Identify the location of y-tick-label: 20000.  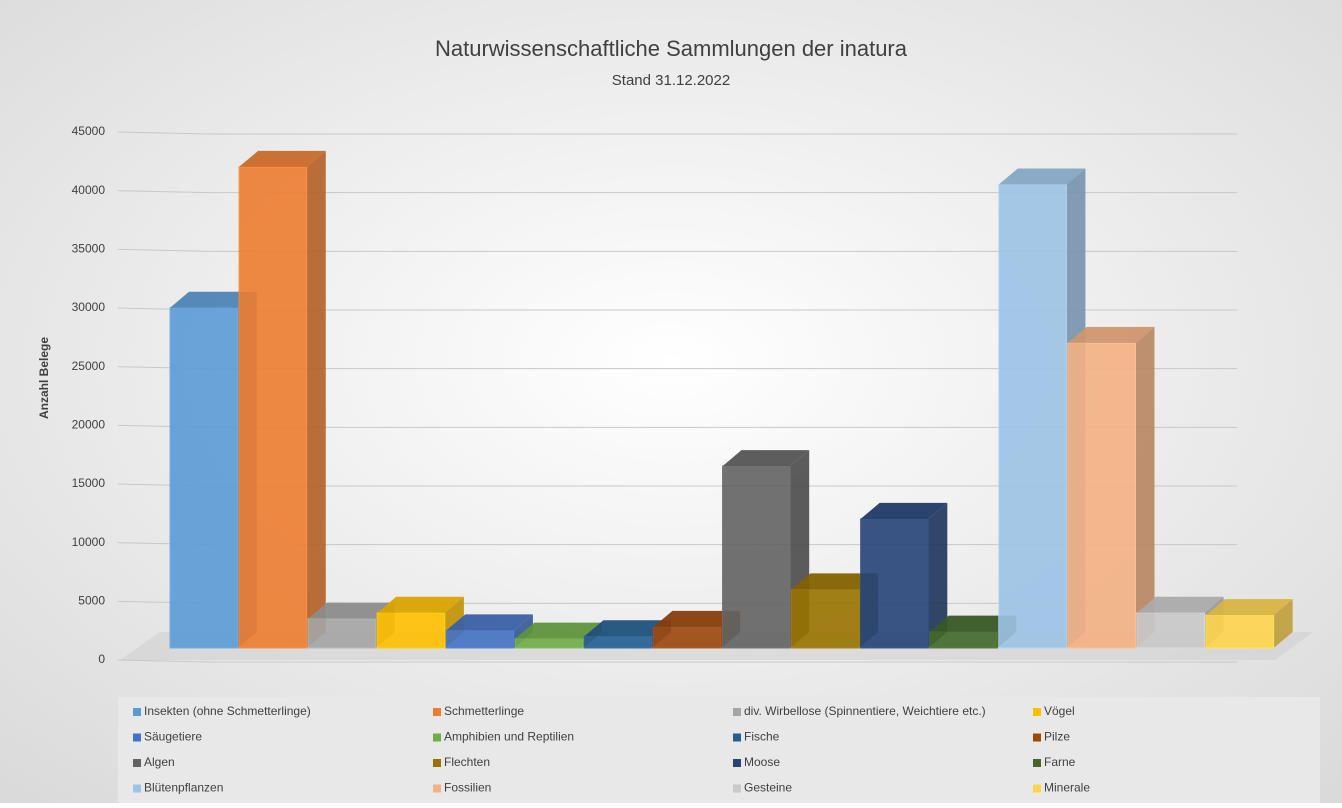
(89, 425).